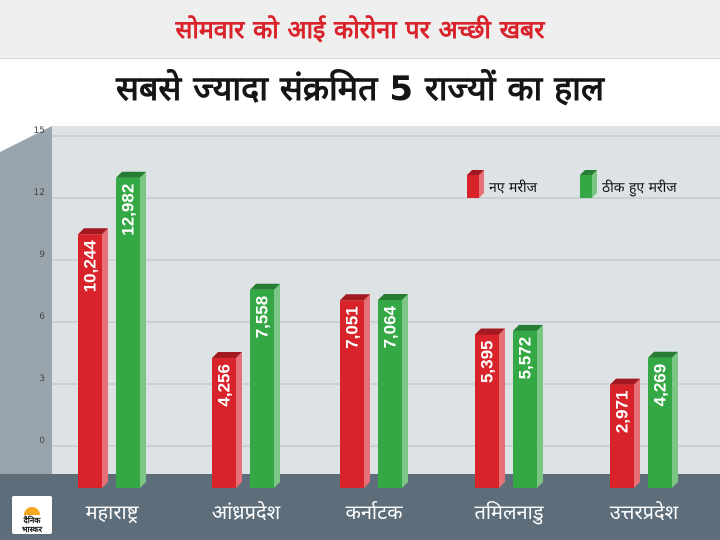  I want to click on y-tick-label: 9, so click(42, 255).